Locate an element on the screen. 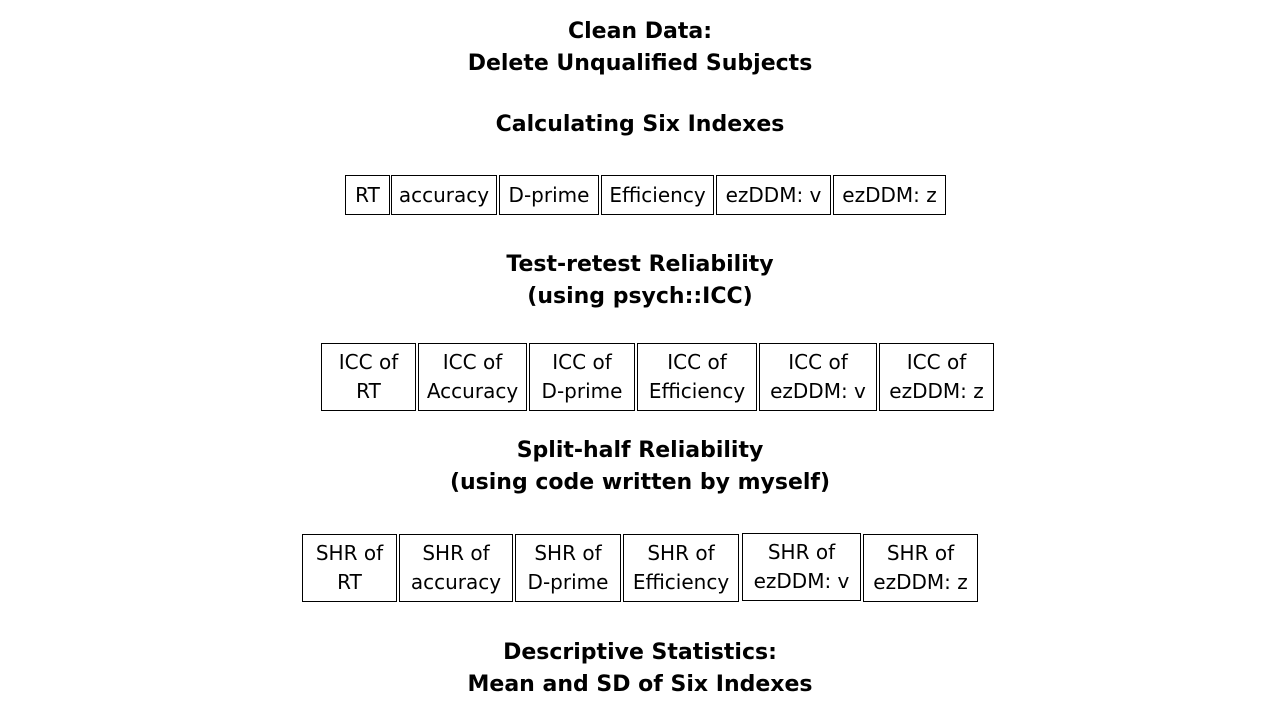 The width and height of the screenshot is (1280, 720). shr-box-ezddm-v: SHR of ezDDM: v is located at coordinates (801, 567).